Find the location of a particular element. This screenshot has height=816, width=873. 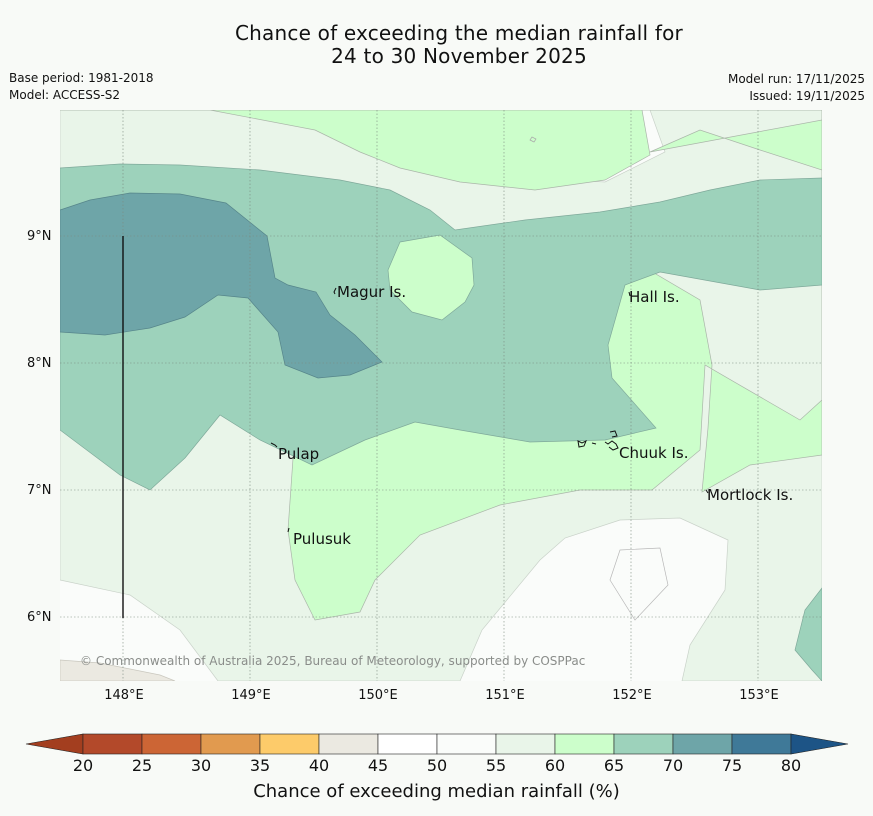

place-mortlock: Mortlock Is. is located at coordinates (750, 495).